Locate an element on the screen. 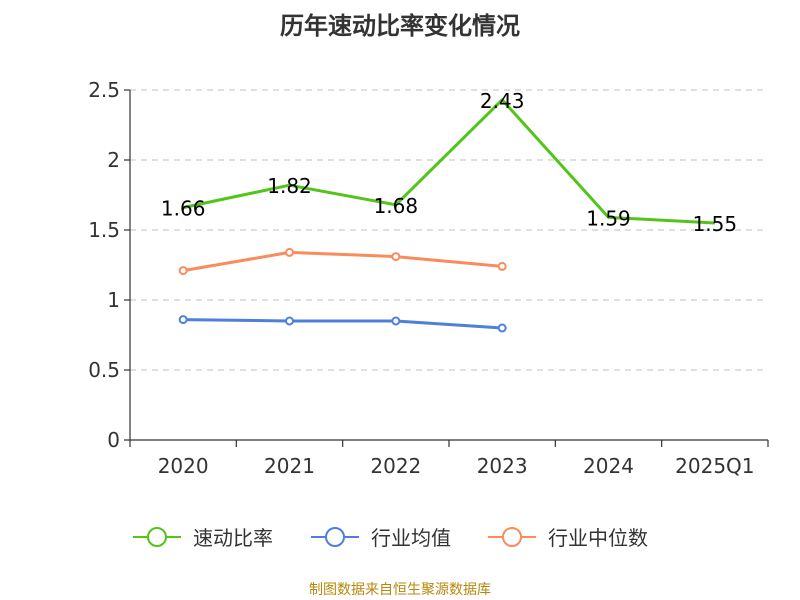  data-label: 1.68 is located at coordinates (396, 206).